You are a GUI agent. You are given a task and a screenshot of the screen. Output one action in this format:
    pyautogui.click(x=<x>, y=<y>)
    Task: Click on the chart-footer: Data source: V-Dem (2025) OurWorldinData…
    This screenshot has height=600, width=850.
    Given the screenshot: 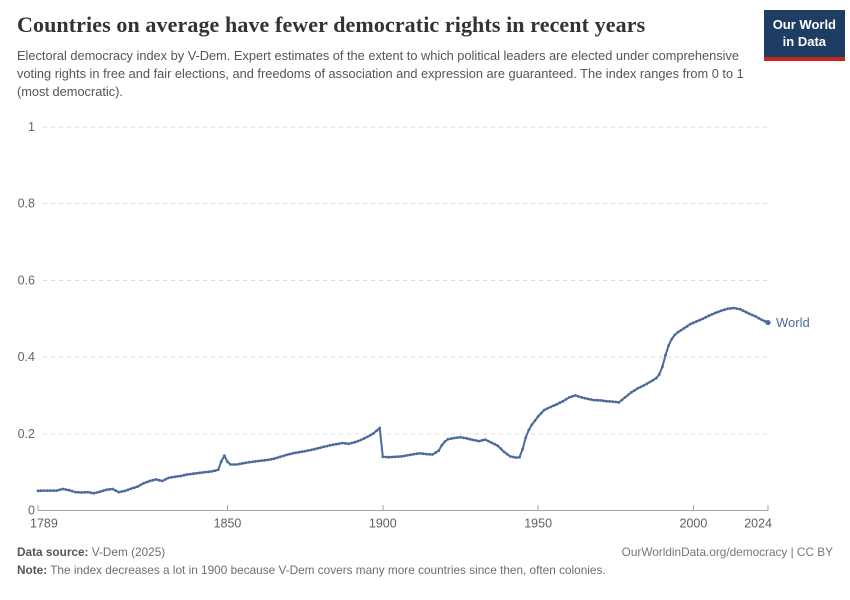 What is the action you would take?
    pyautogui.click(x=425, y=561)
    